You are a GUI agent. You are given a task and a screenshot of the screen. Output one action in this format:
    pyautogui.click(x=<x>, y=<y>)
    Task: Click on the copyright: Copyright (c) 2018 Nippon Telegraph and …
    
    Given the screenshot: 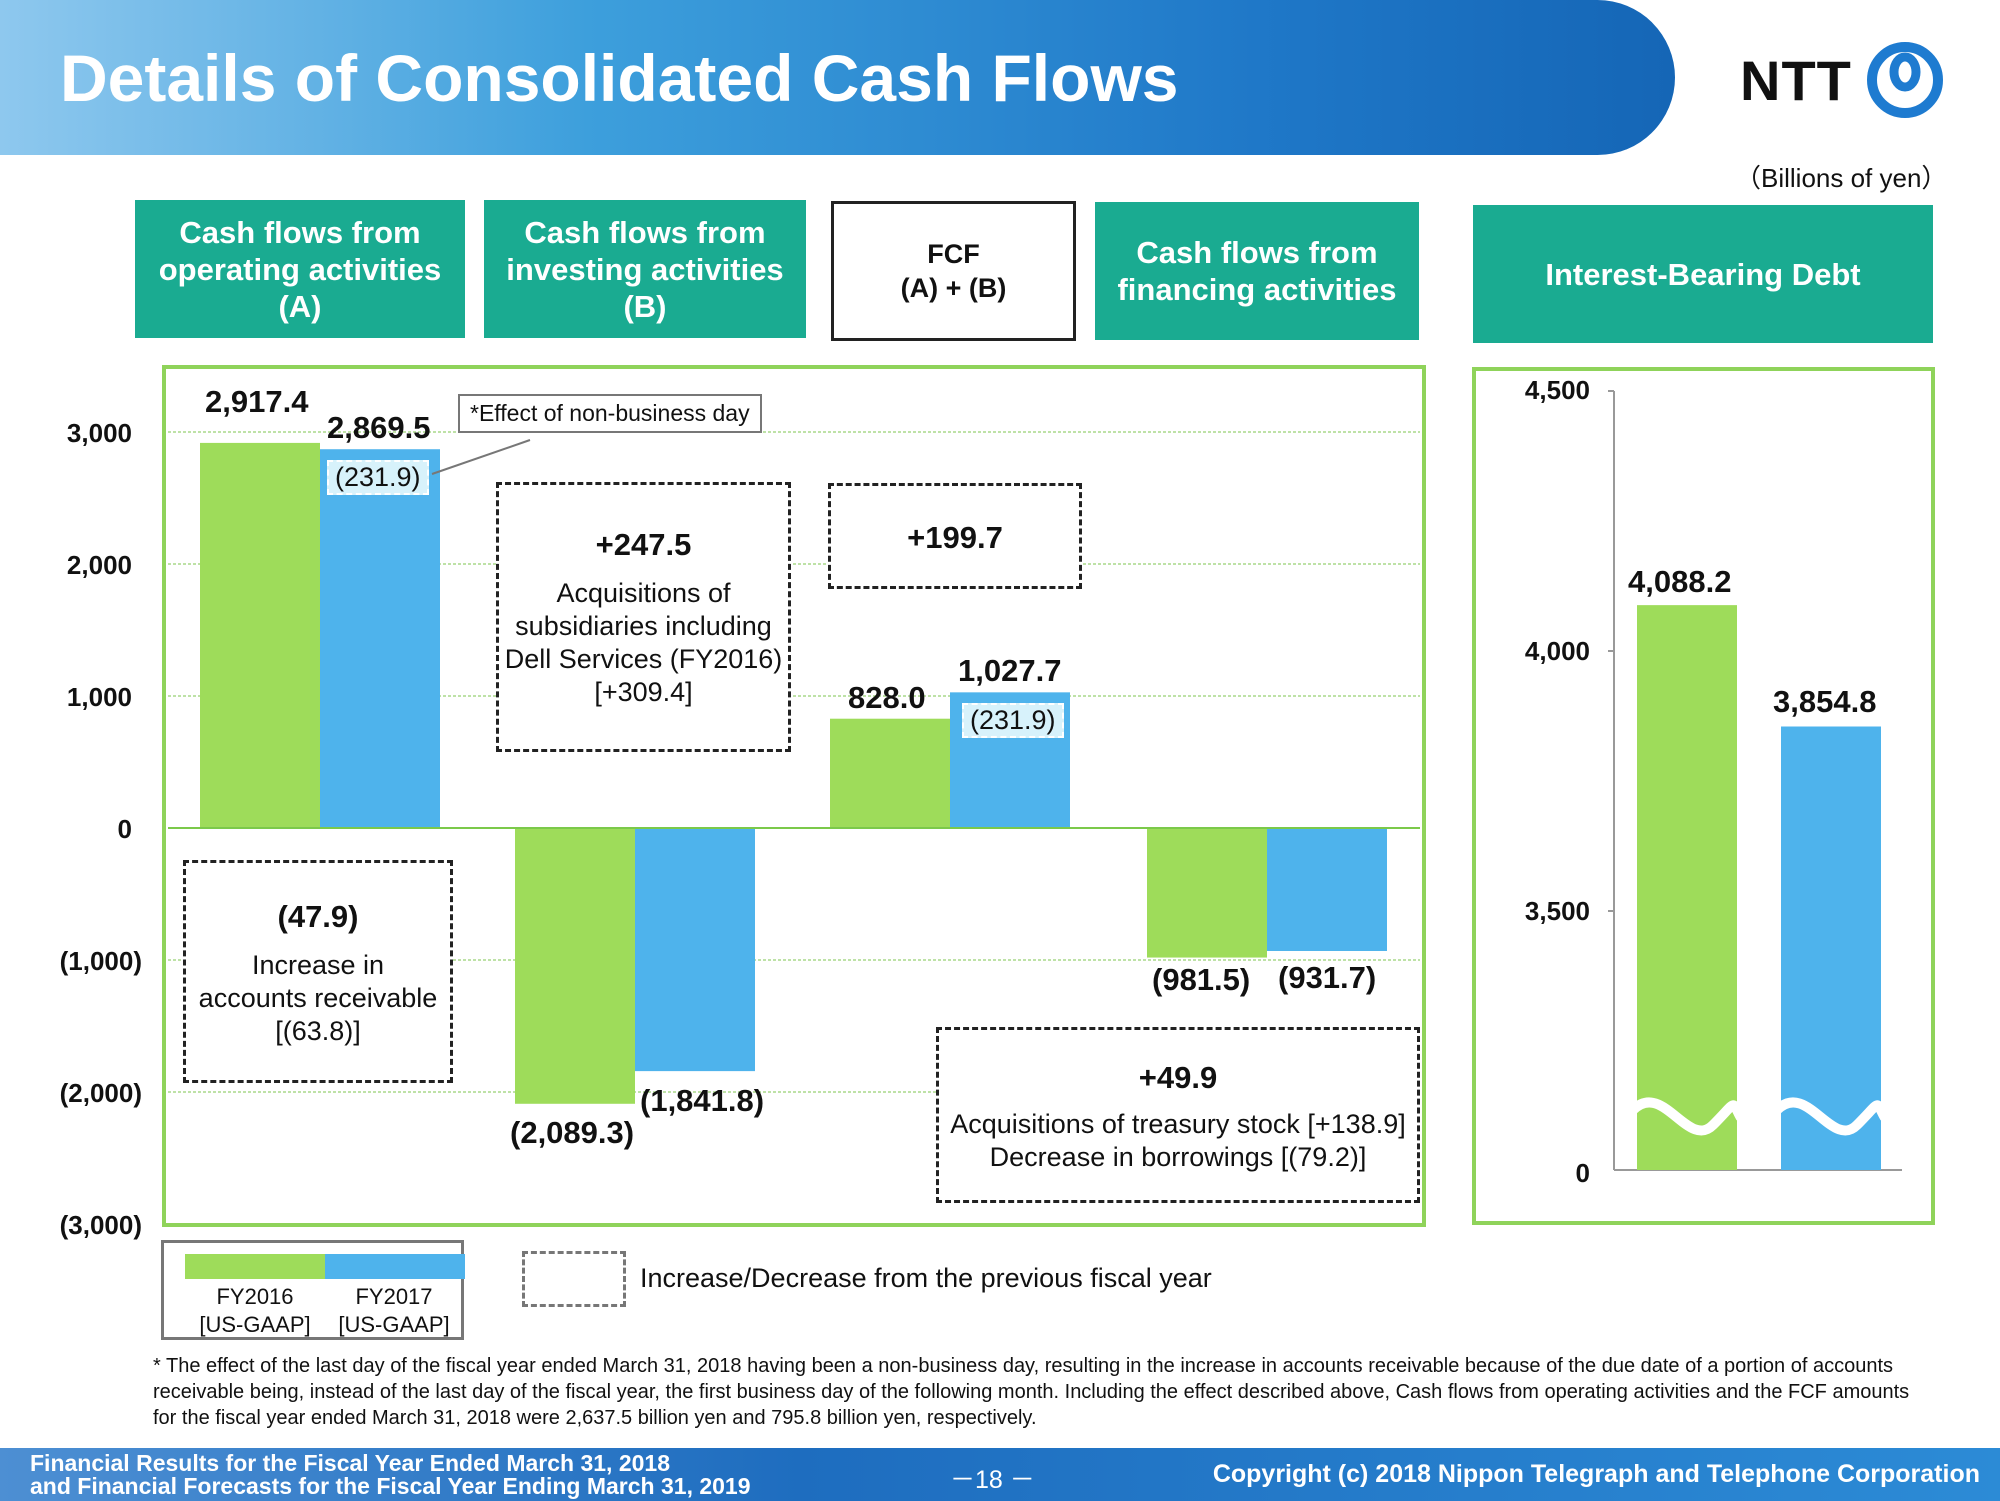 What is the action you would take?
    pyautogui.click(x=1596, y=1474)
    